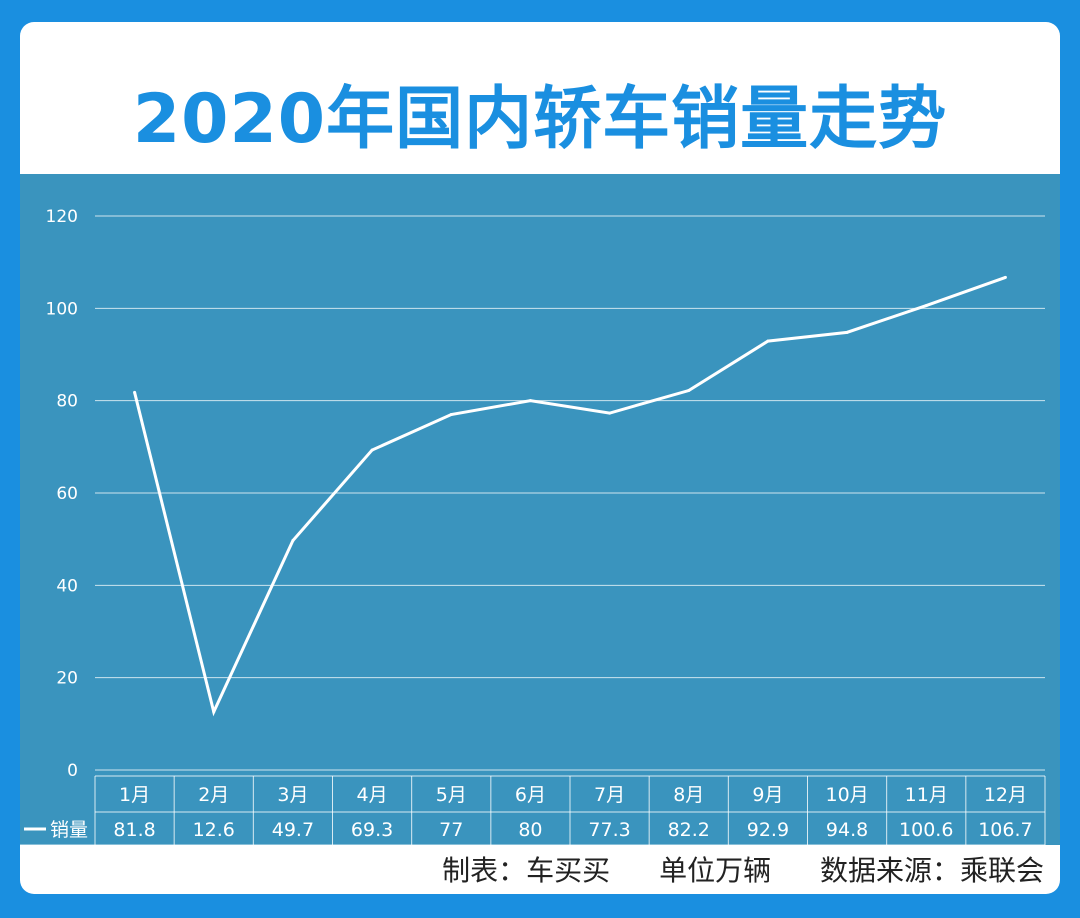 The height and width of the screenshot is (918, 1080). I want to click on x-tick-label: 3月, so click(292, 795).